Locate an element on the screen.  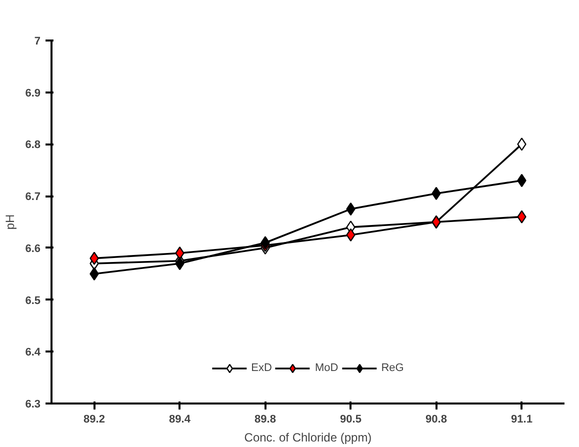
legend-label: ExD is located at coordinates (261, 368).